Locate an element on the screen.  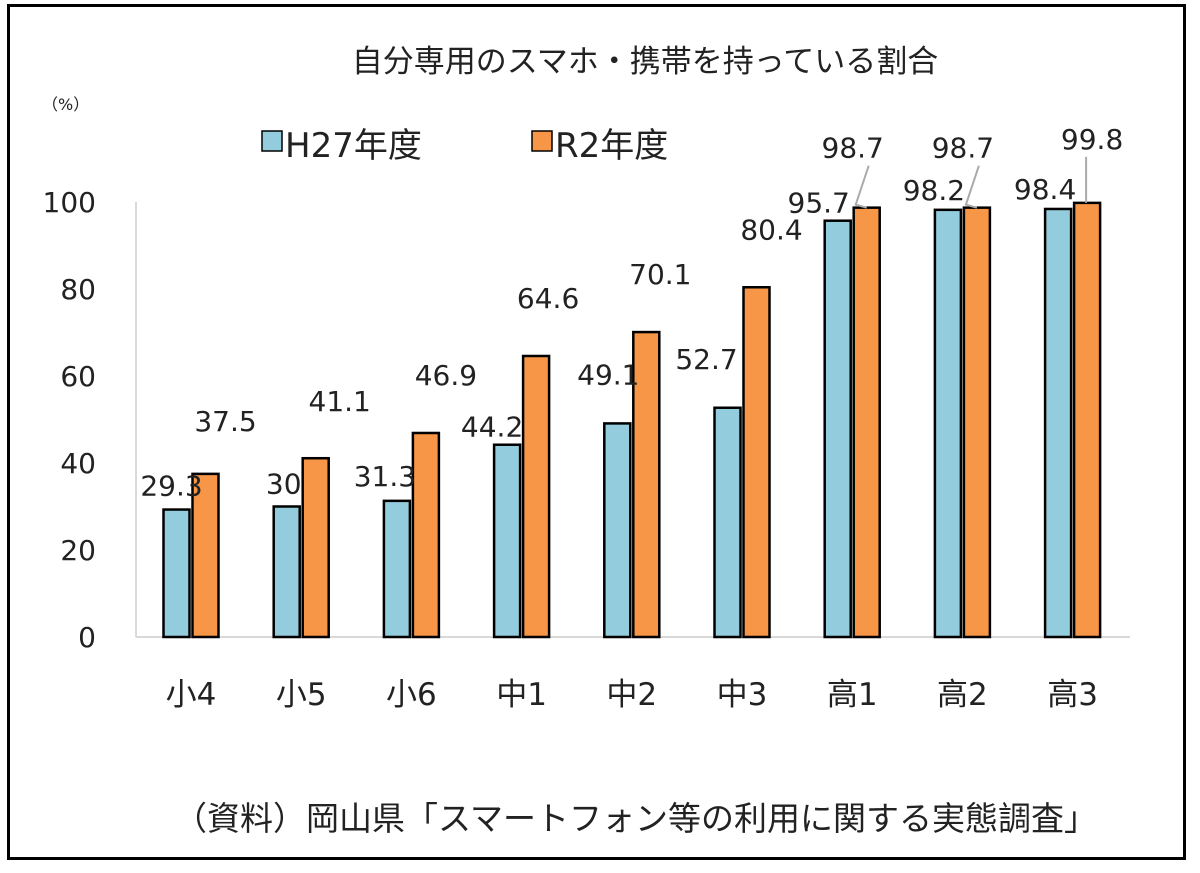
data-label-h27: 30 is located at coordinates (284, 484).